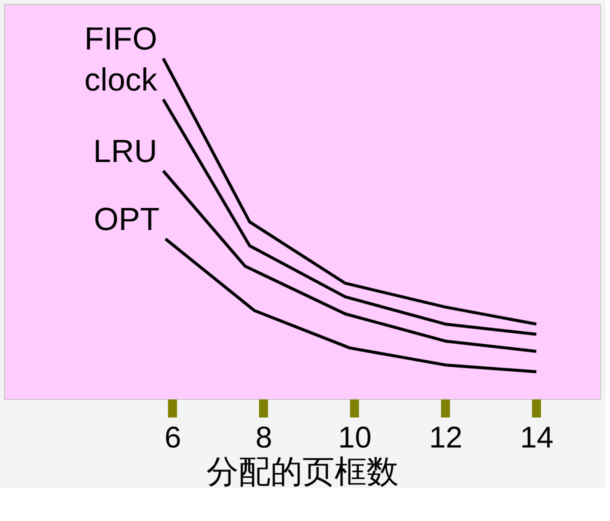 Image resolution: width=610 pixels, height=521 pixels. I want to click on series-label: LRU, so click(125, 150).